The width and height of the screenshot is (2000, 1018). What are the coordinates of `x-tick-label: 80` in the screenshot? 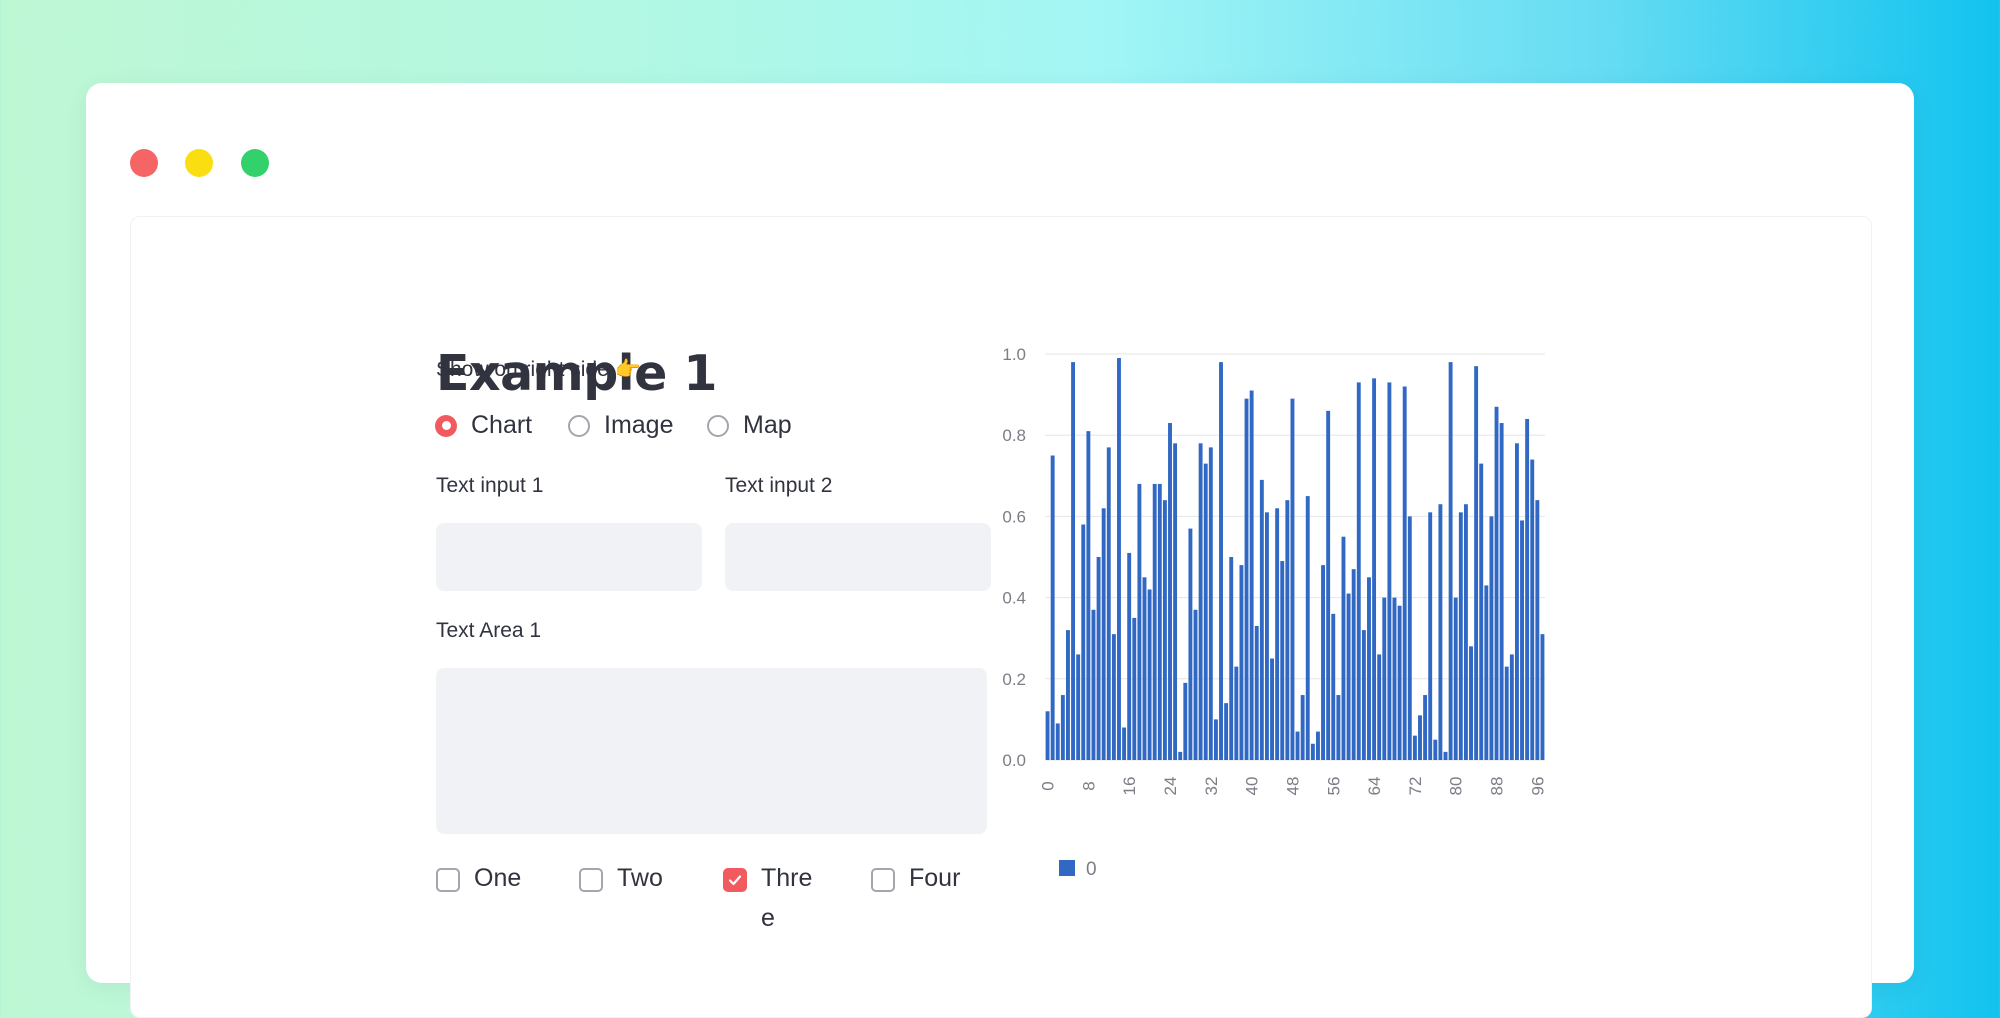 It's located at (1456, 786).